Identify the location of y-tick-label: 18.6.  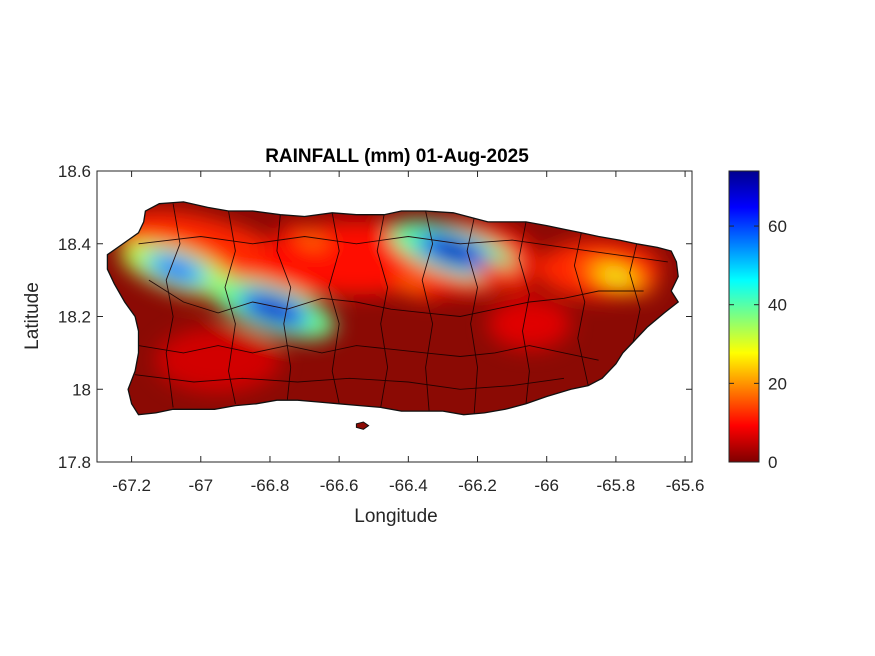
(74, 171).